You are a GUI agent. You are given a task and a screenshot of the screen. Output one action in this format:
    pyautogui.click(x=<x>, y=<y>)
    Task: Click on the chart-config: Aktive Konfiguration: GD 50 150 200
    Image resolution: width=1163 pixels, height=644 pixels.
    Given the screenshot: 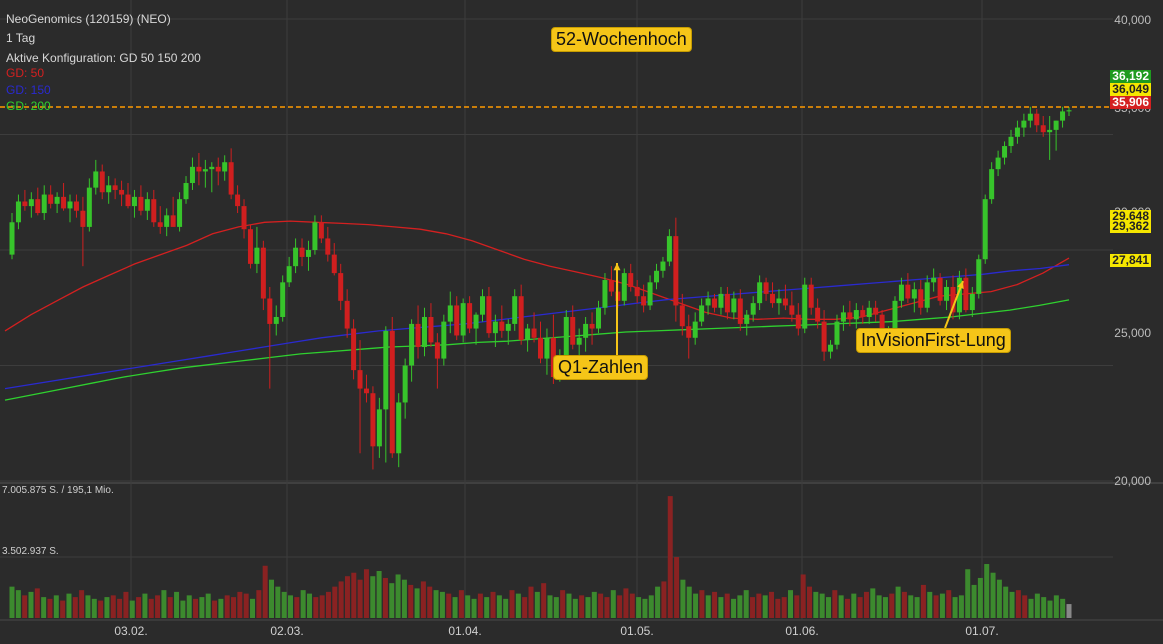 What is the action you would take?
    pyautogui.click(x=103, y=58)
    